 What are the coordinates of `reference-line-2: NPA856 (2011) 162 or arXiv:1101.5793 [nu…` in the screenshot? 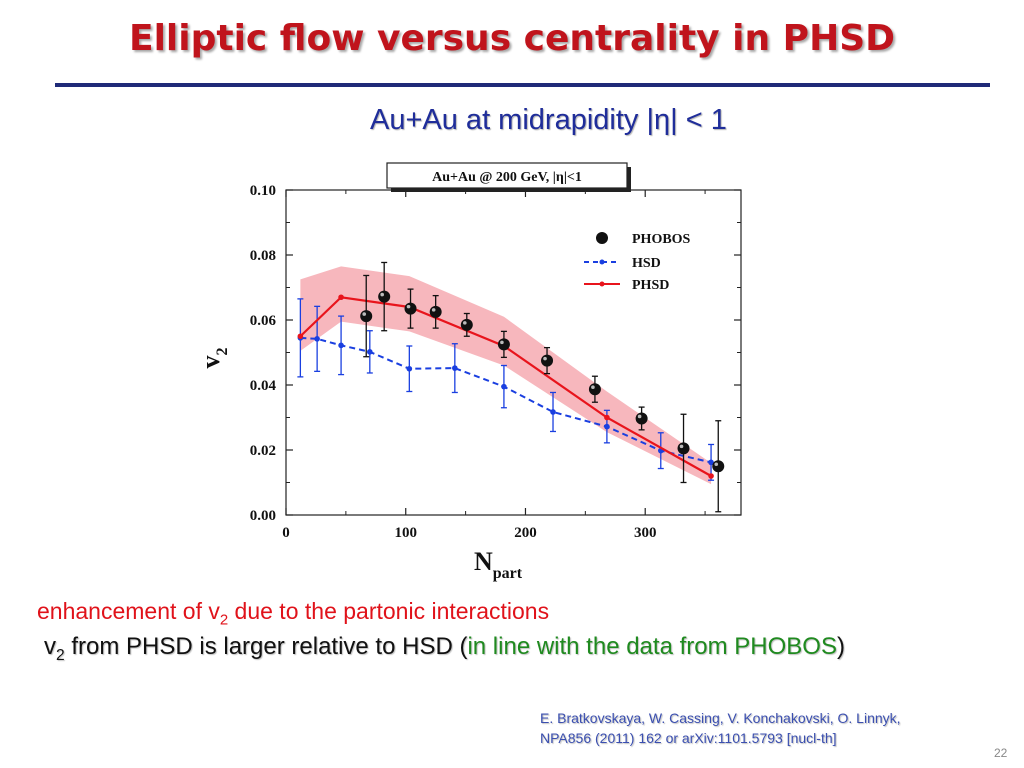 It's located at (688, 738).